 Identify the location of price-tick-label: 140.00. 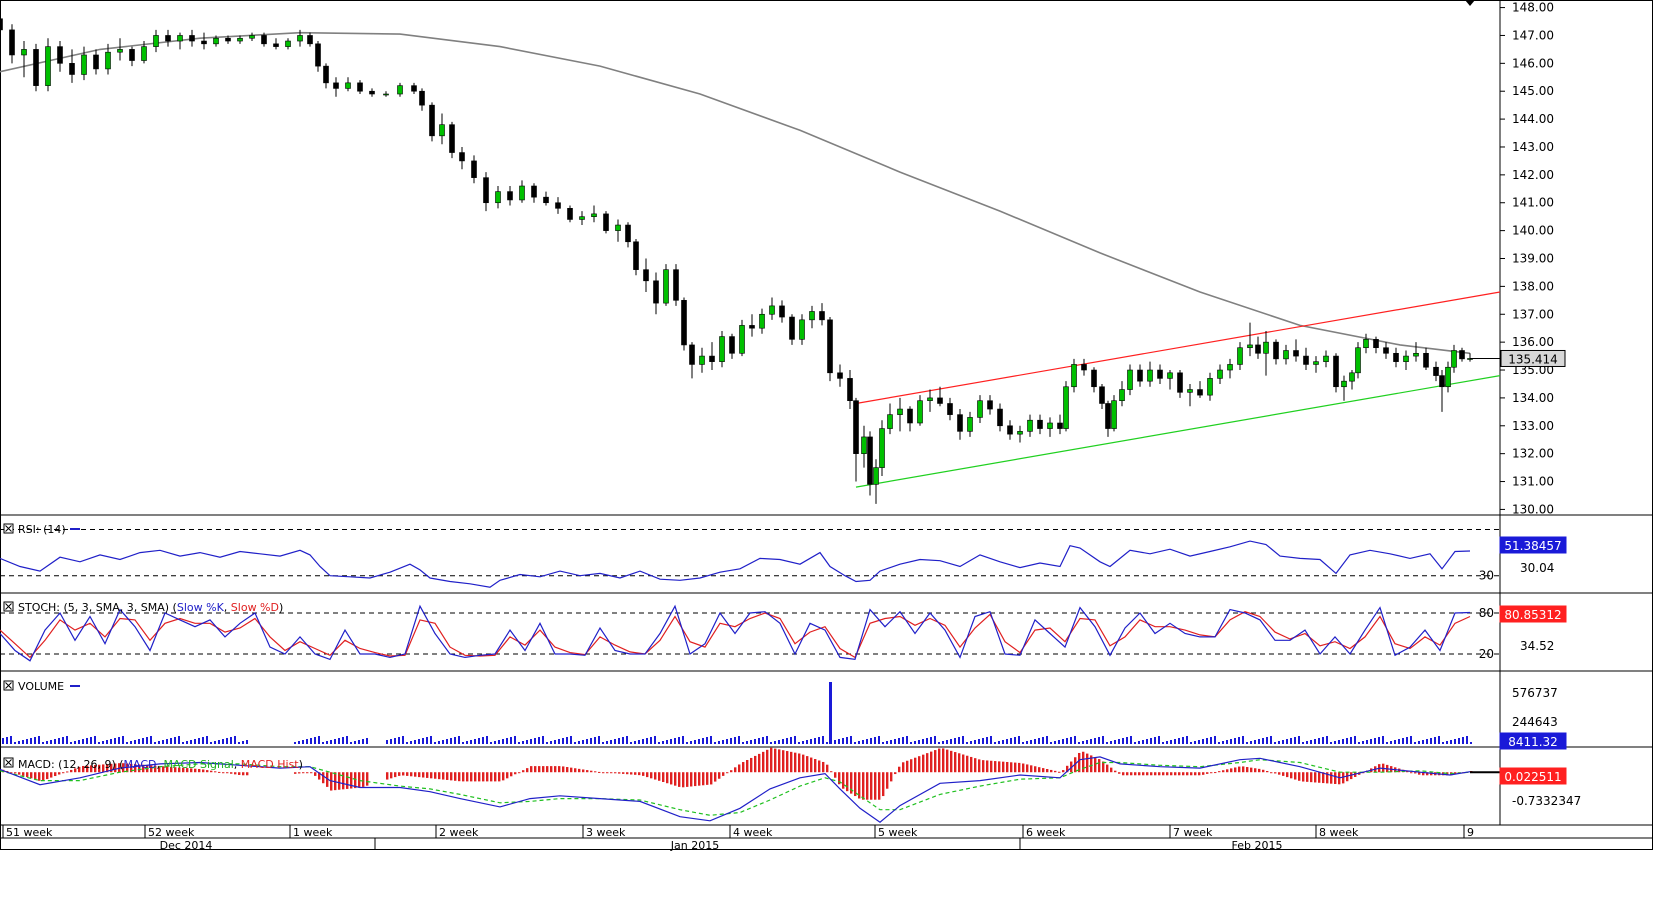
(1533, 231).